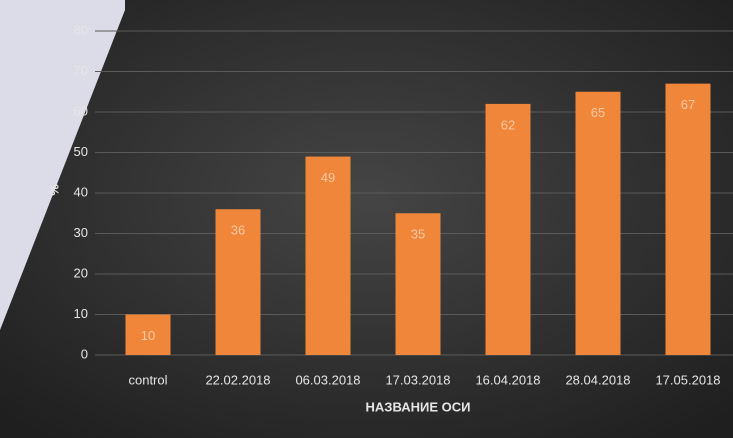 Image resolution: width=733 pixels, height=438 pixels. I want to click on data-label: 65, so click(598, 112).